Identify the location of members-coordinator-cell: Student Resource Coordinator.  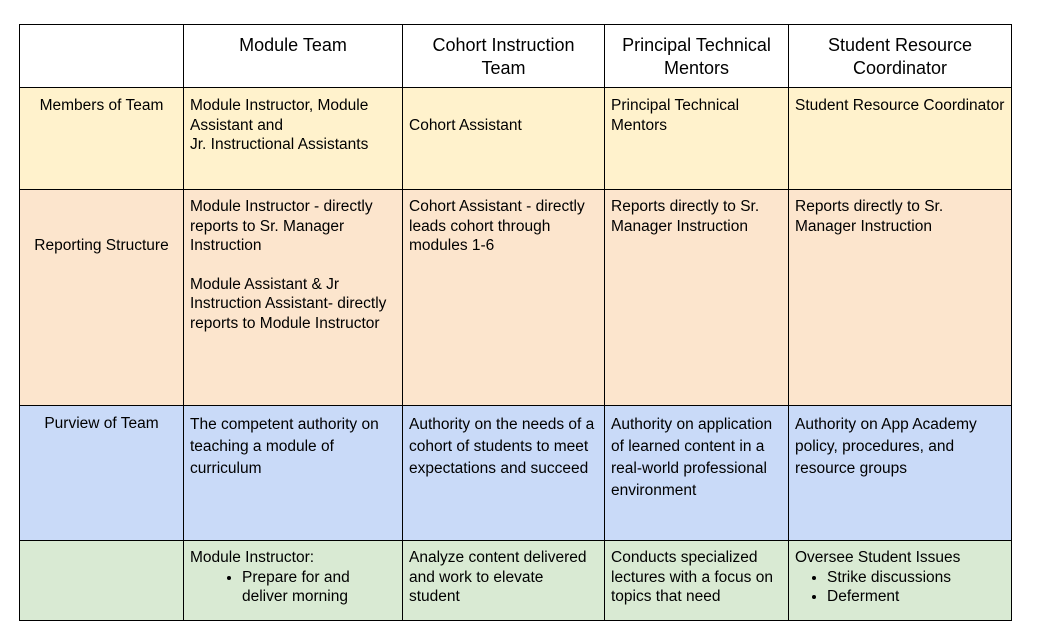
(900, 138).